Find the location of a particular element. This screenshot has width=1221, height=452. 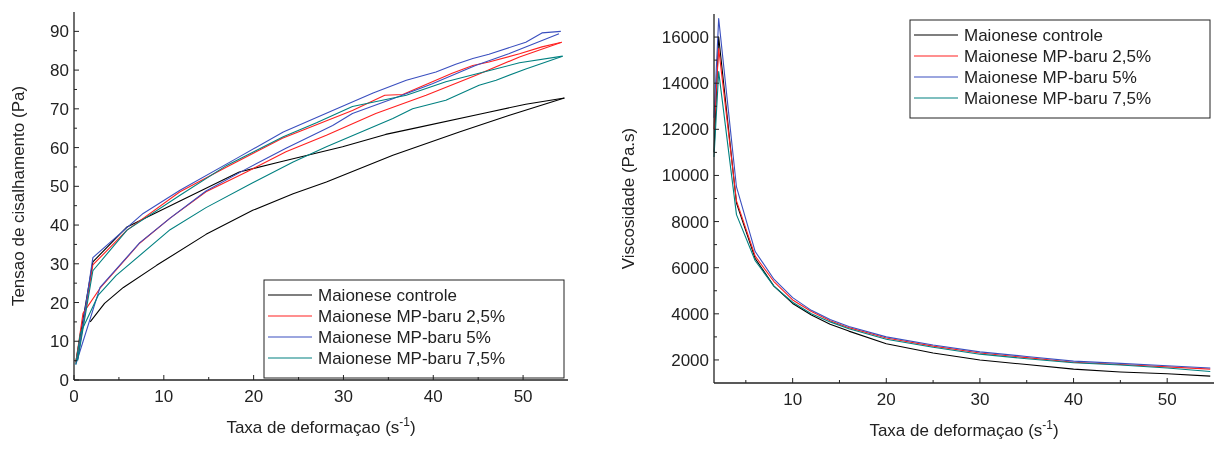

y-tick-label: 50 is located at coordinates (59, 187).